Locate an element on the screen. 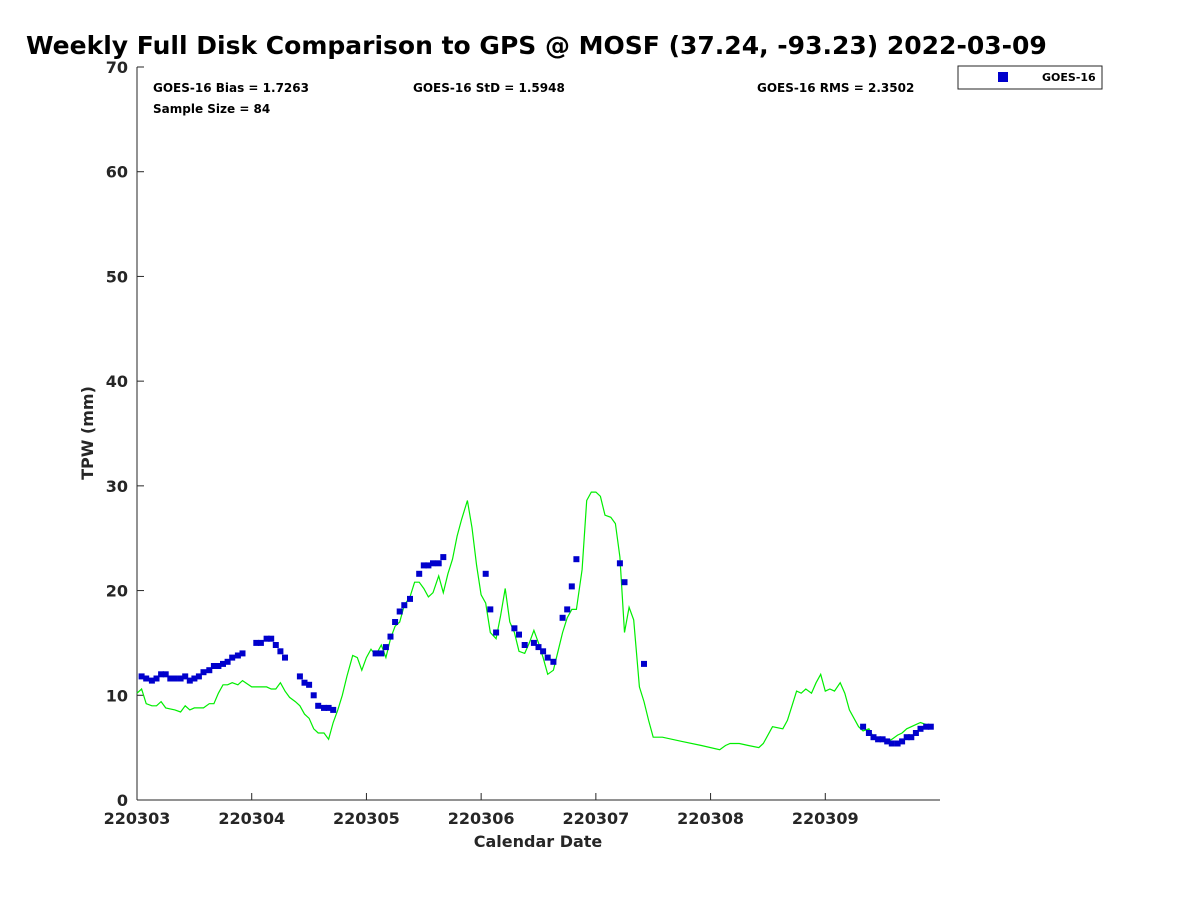 The width and height of the screenshot is (1200, 900). y-ticks: 0 10 20 30 40 50 60 70 is located at coordinates (125, 434).